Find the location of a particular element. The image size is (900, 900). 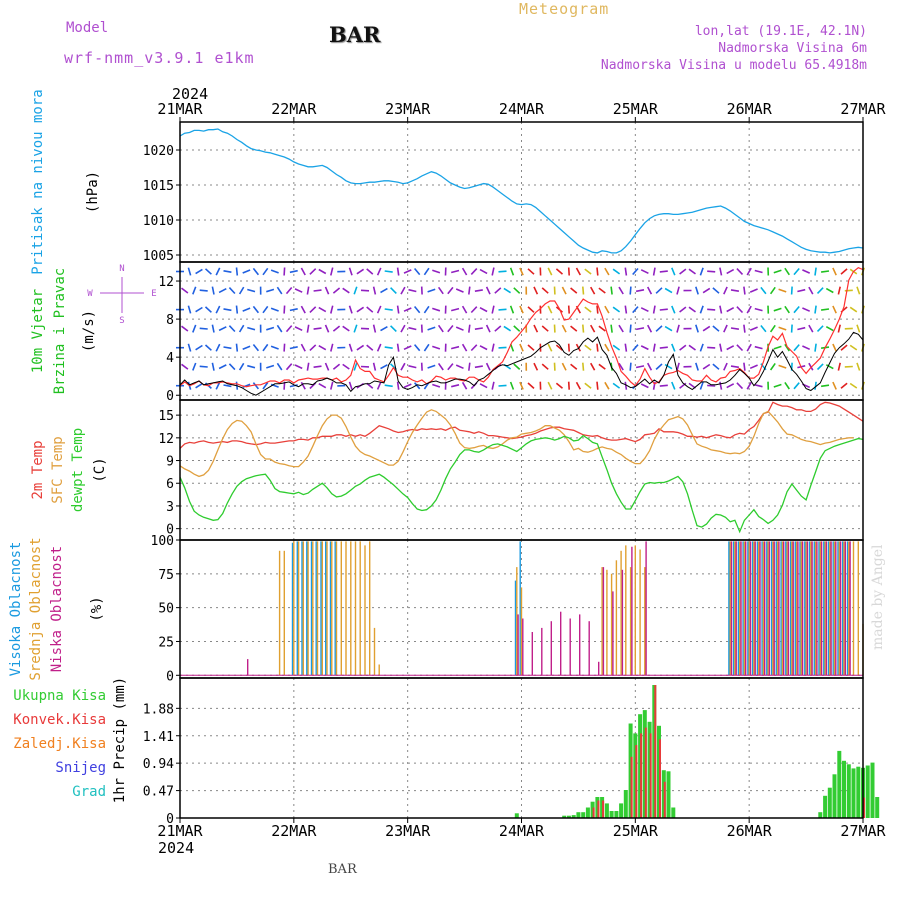

ylabel-wind-2: Brzina i Pravac is located at coordinates (60, 331).